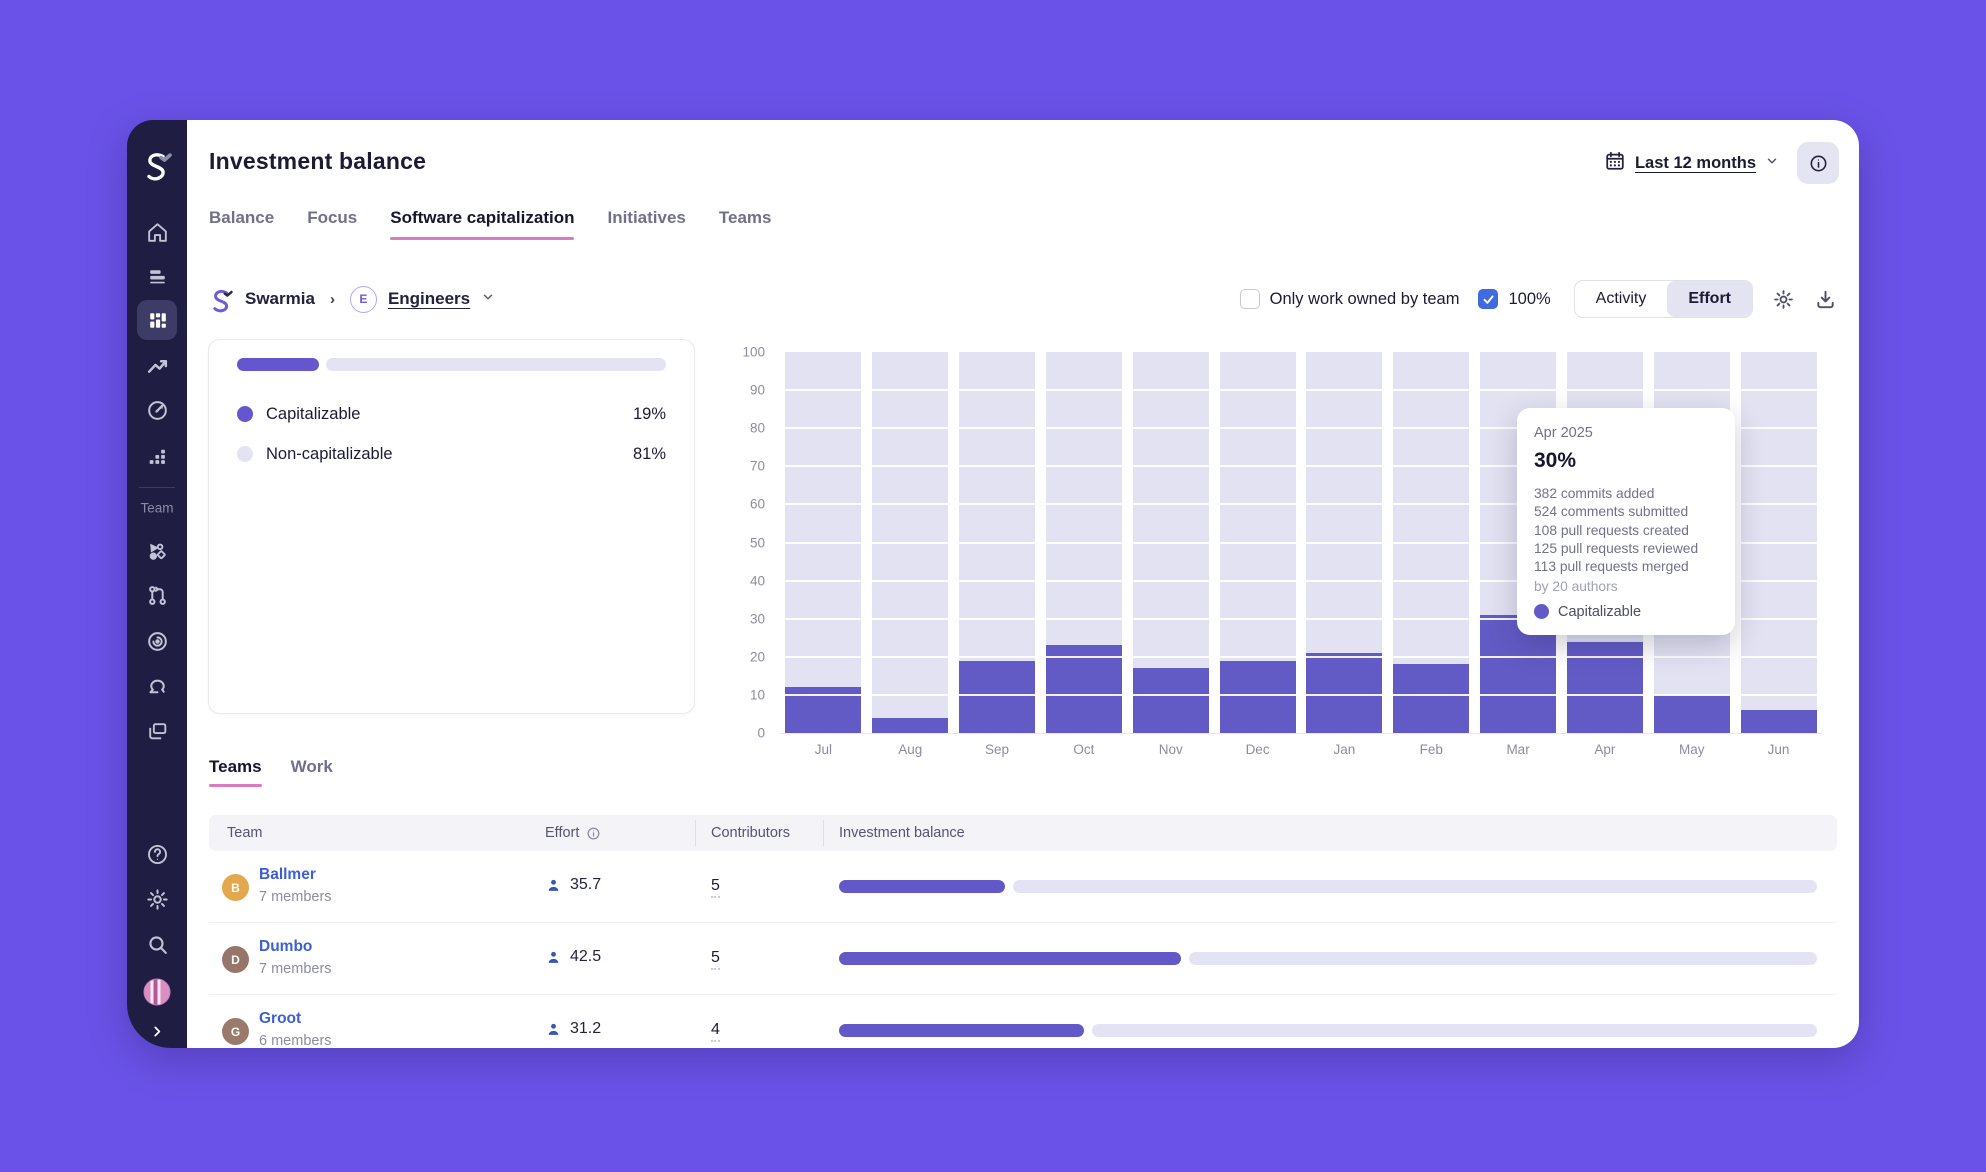  Describe the element at coordinates (1818, 163) in the screenshot. I see `page-info-button` at that location.